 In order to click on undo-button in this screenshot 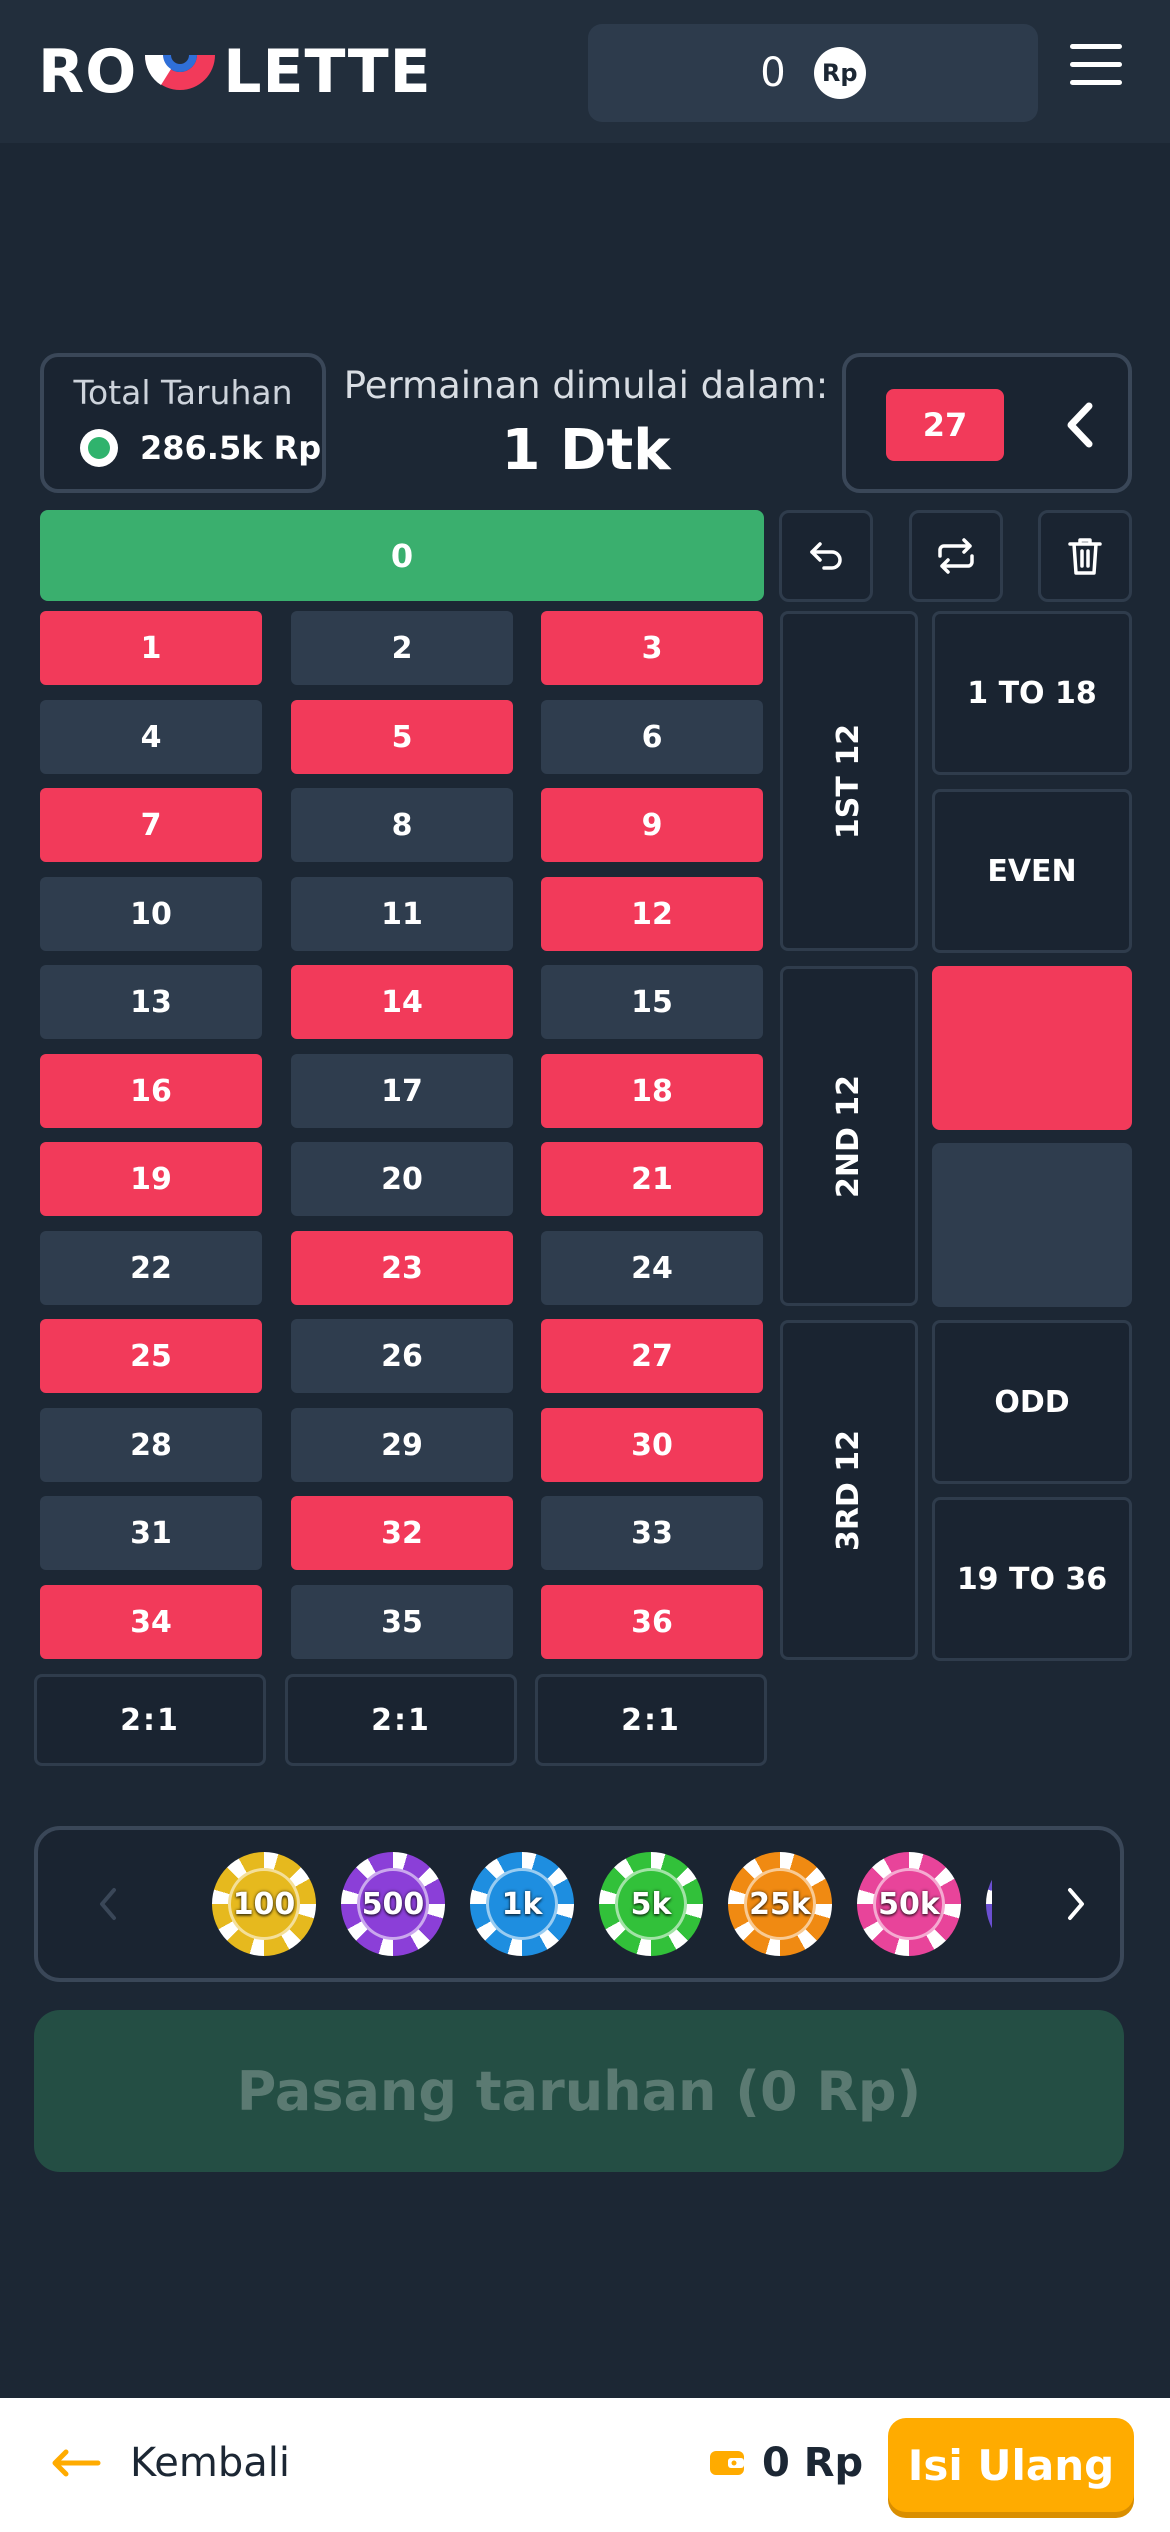, I will do `click(826, 556)`.